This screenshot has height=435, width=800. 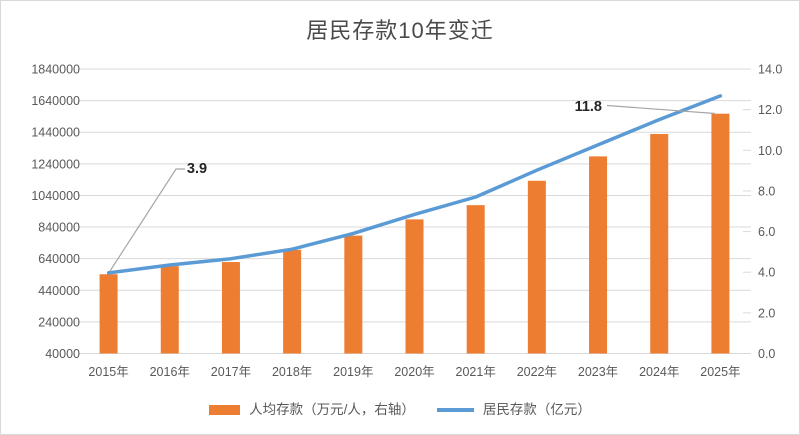 I want to click on x-axis-tick-label: 2016年, so click(x=170, y=372).